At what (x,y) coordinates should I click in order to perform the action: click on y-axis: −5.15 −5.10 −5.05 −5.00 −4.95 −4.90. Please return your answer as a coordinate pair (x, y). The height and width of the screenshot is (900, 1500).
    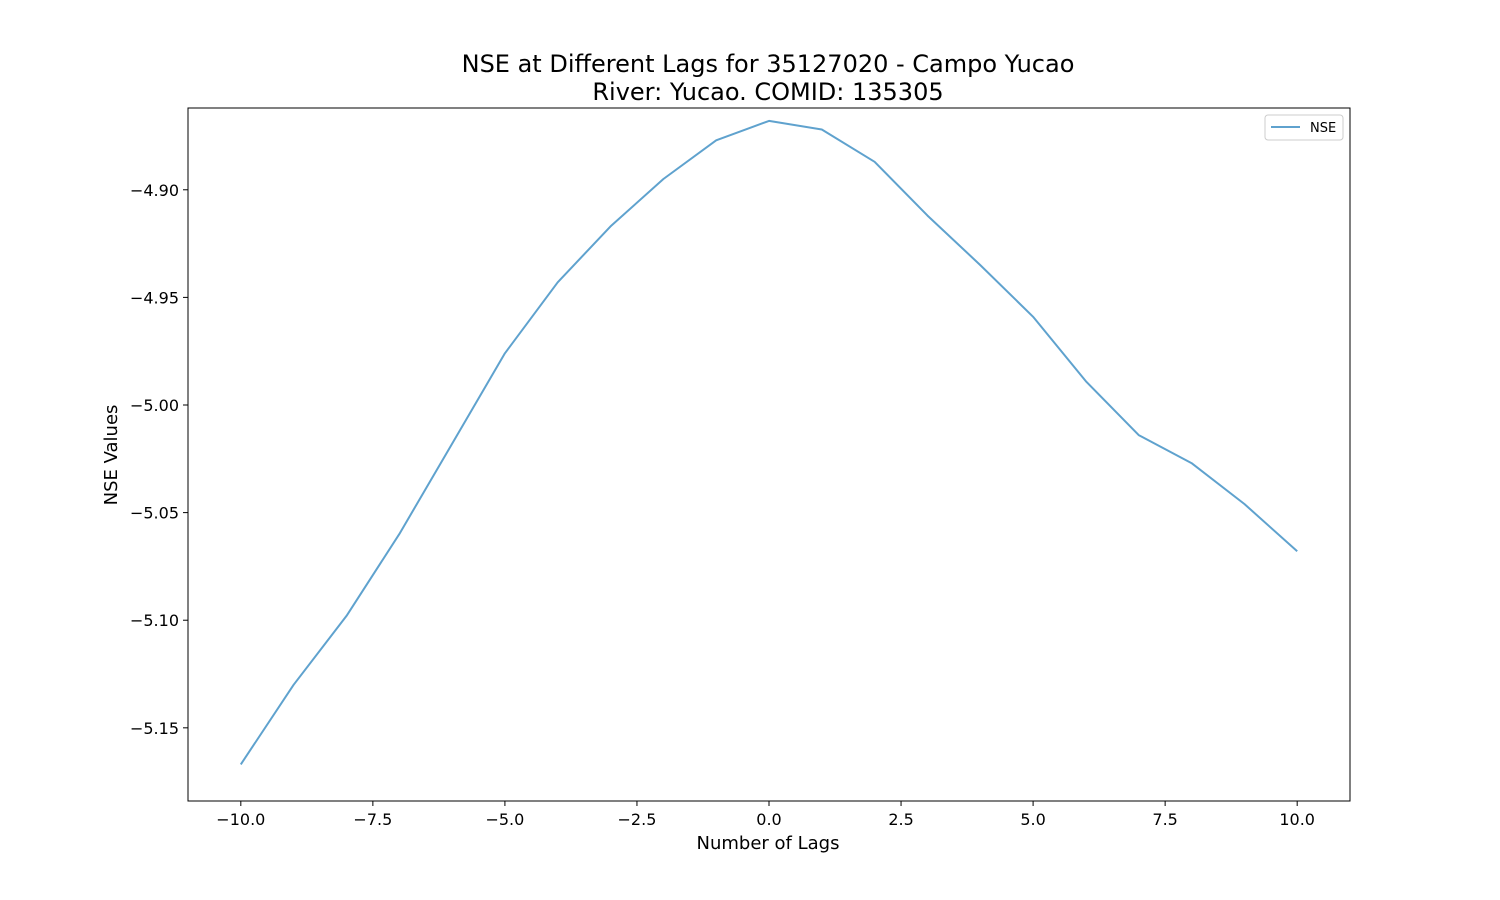
    Looking at the image, I should click on (159, 459).